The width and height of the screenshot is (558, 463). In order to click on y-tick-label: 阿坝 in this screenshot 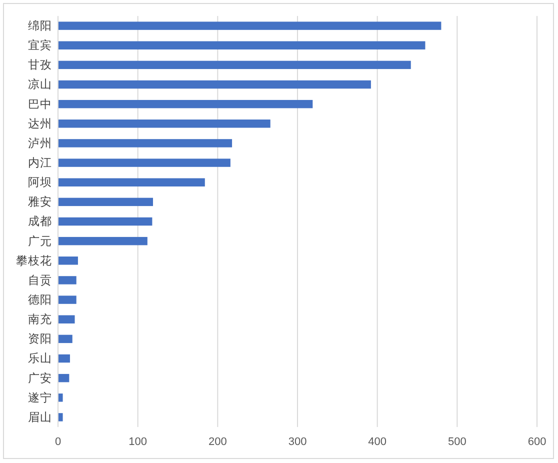, I will do `click(40, 183)`.